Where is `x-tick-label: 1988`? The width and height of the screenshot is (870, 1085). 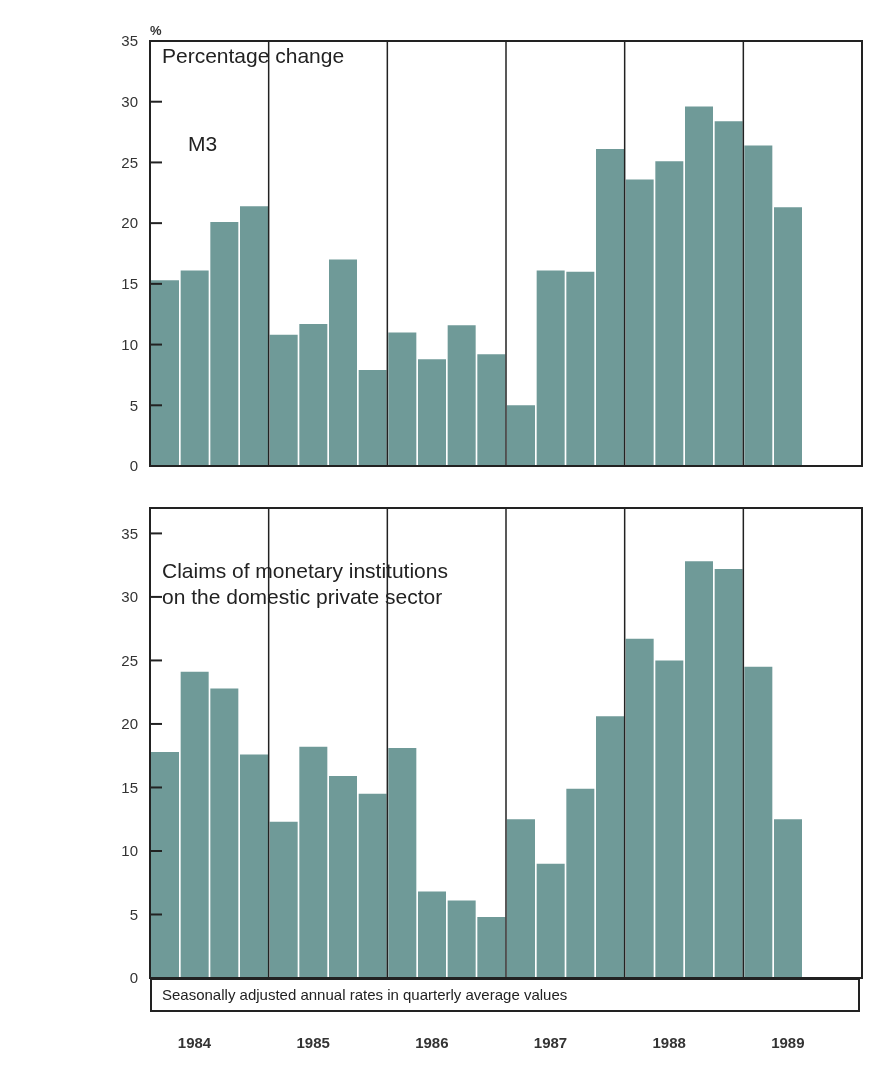 x-tick-label: 1988 is located at coordinates (669, 1042).